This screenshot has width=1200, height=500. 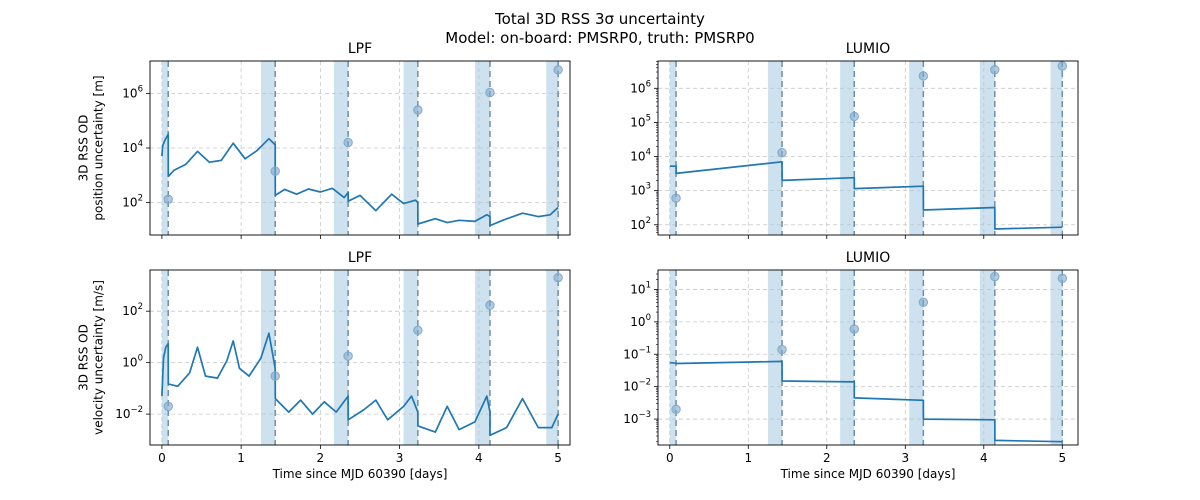 I want to click on y-tick-exponent: 6, so click(x=140, y=90).